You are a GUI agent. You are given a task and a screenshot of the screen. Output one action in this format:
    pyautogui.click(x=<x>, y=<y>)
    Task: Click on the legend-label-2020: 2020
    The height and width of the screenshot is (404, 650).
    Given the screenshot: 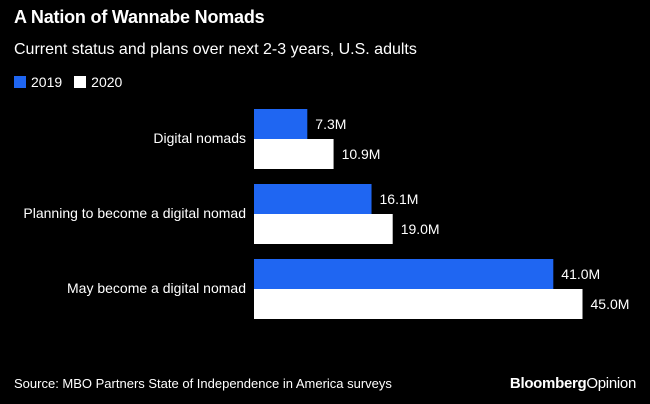 What is the action you would take?
    pyautogui.click(x=107, y=82)
    